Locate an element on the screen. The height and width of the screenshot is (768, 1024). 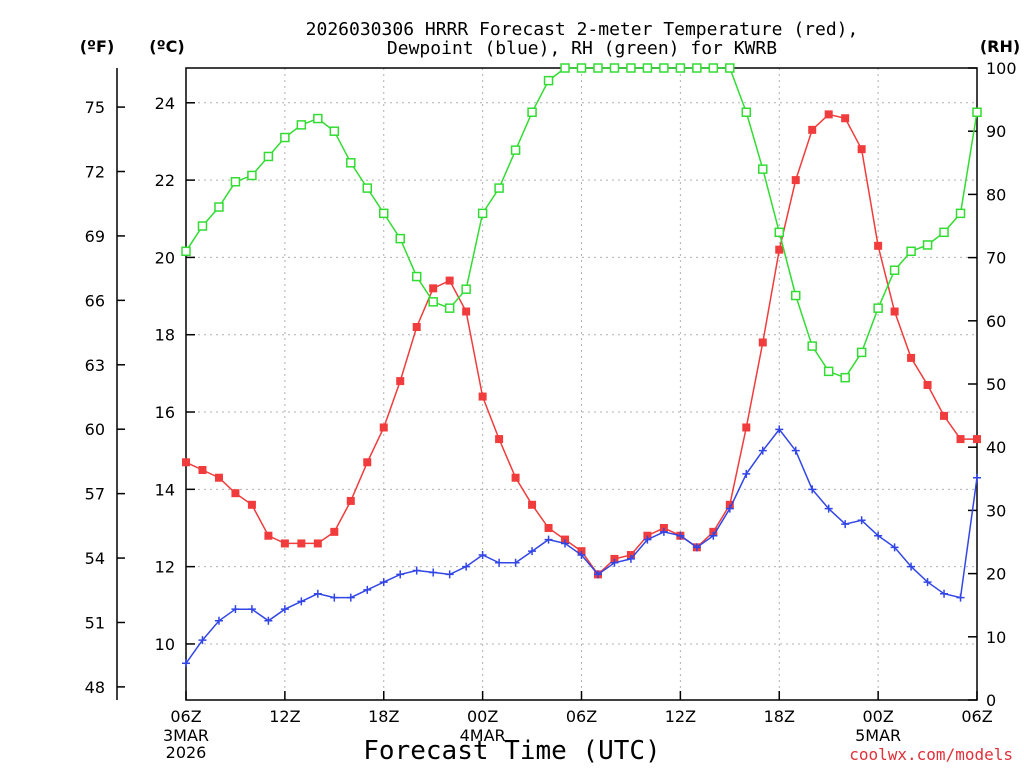
fahrenheit-axis-ticks: 48 51 54 57 60 63 66 69 72 75 is located at coordinates (105, 397).